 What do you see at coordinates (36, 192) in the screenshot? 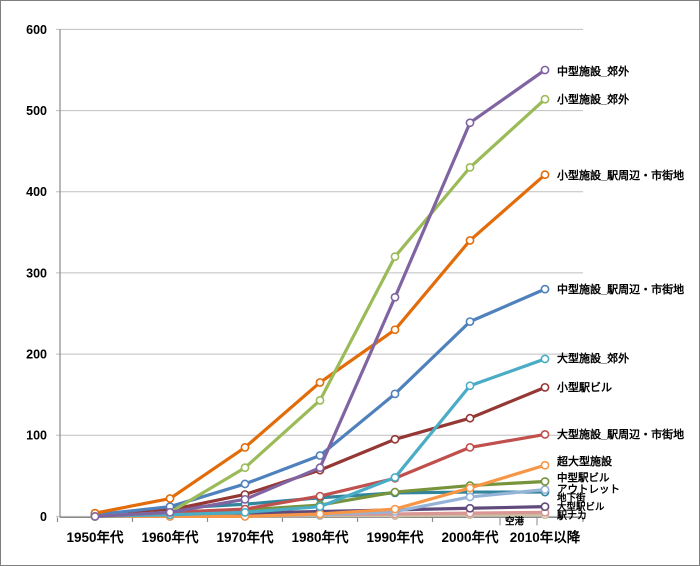
I see `y-axis-tick-label: 400` at bounding box center [36, 192].